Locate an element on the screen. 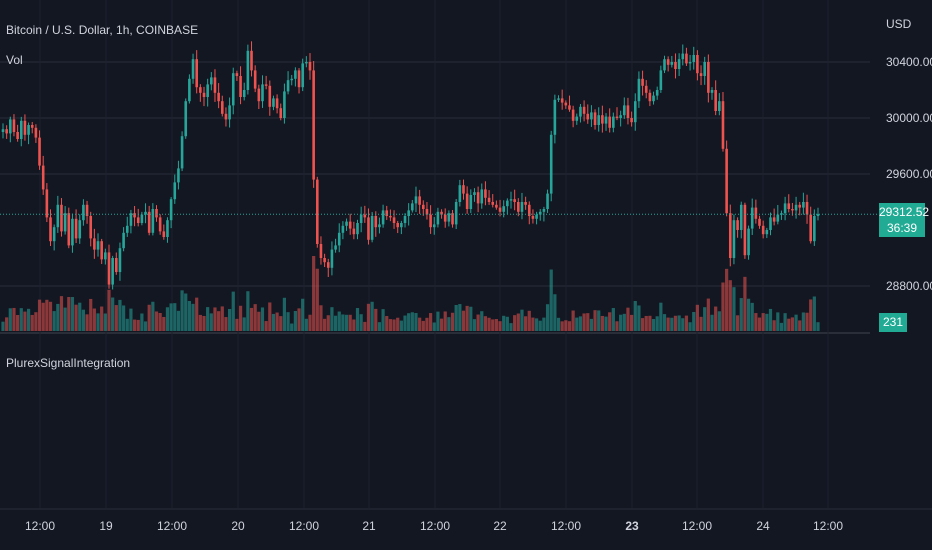 Image resolution: width=932 pixels, height=550 pixels. price-axis: 28800.00 29600.00 30000.00 30400.00 is located at coordinates (909, 174).